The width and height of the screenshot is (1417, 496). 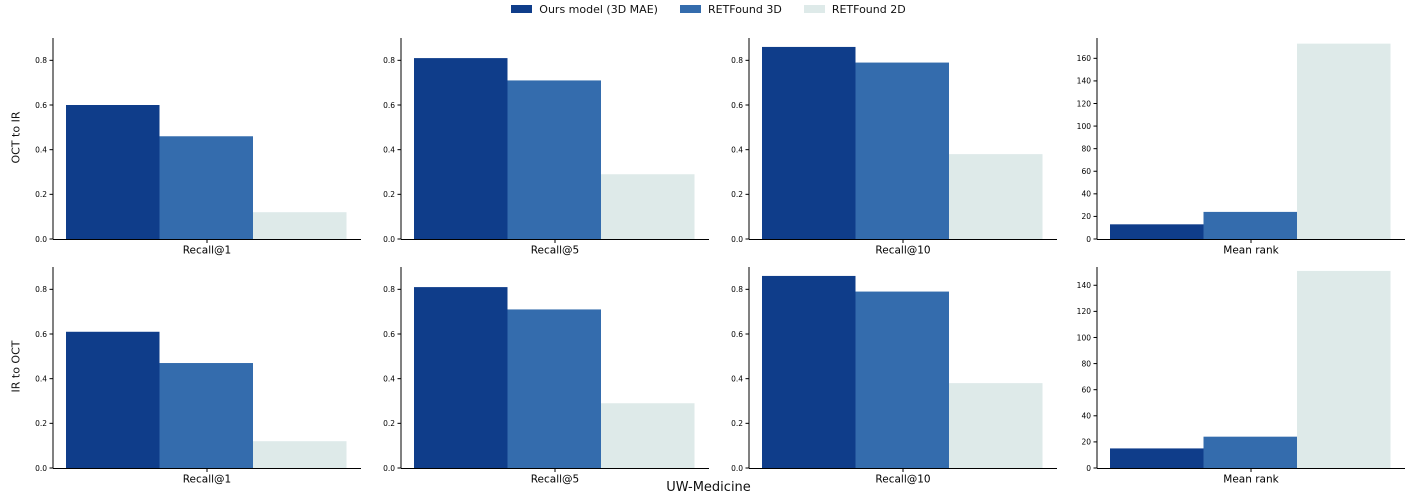 What do you see at coordinates (868, 9) in the screenshot?
I see `legend-label-retfound-2d: RETFound 2D` at bounding box center [868, 9].